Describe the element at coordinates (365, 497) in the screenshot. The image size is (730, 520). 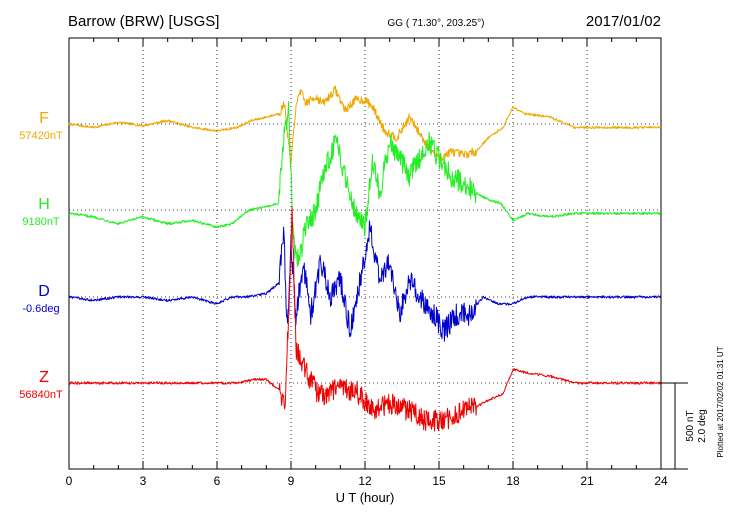
I see `x-axis-title: U T (hour)` at that location.